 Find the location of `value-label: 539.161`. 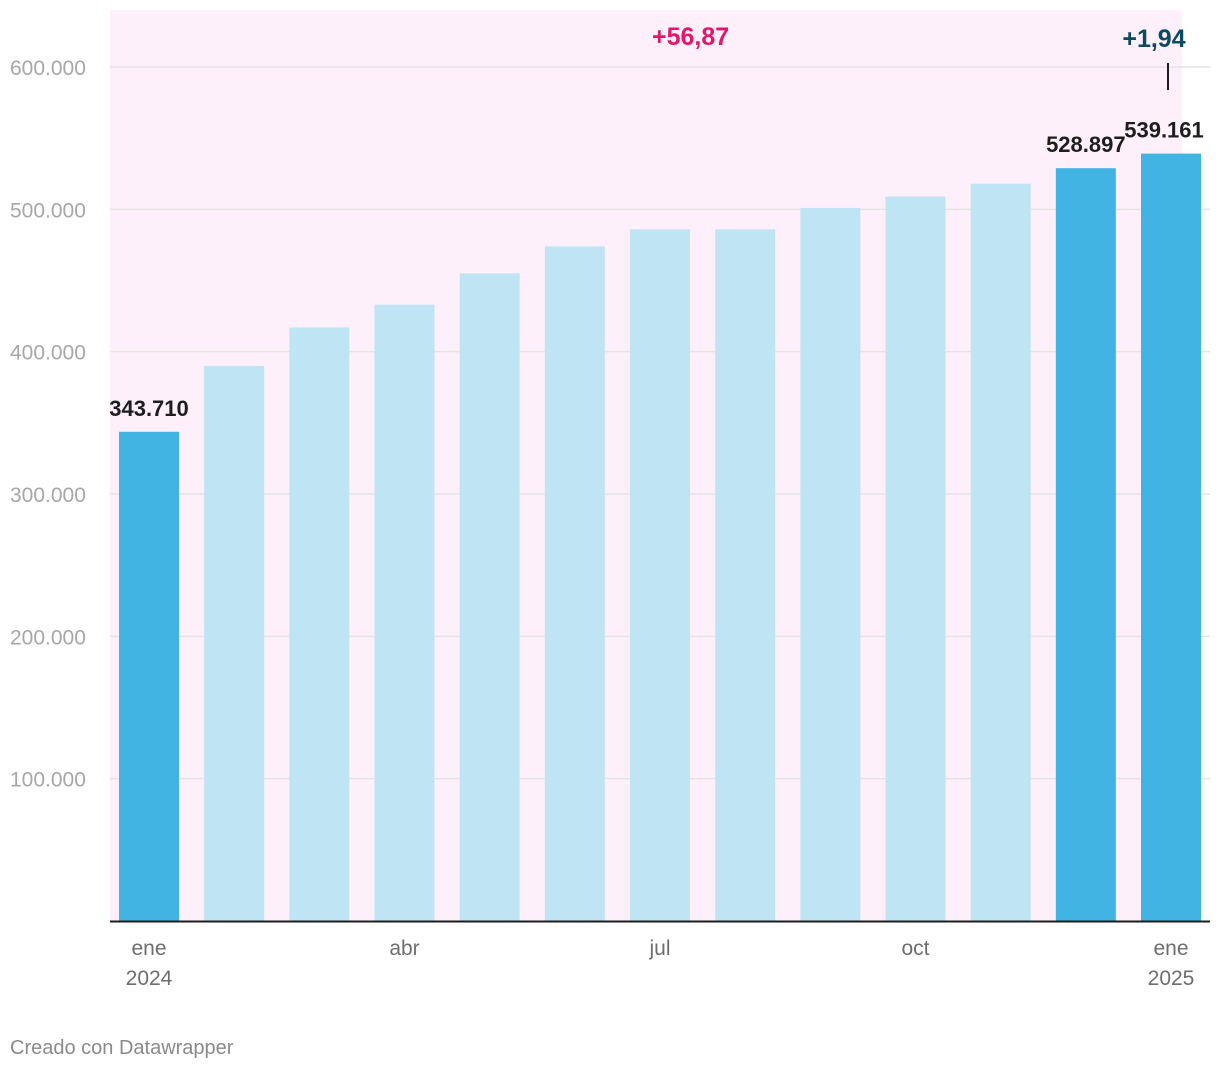

value-label: 539.161 is located at coordinates (1164, 130).